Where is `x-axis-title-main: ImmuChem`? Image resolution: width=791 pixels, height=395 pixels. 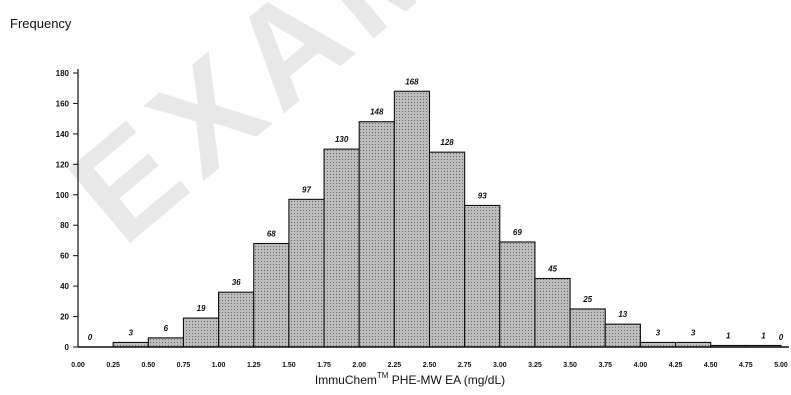 x-axis-title-main: ImmuChem is located at coordinates (346, 380).